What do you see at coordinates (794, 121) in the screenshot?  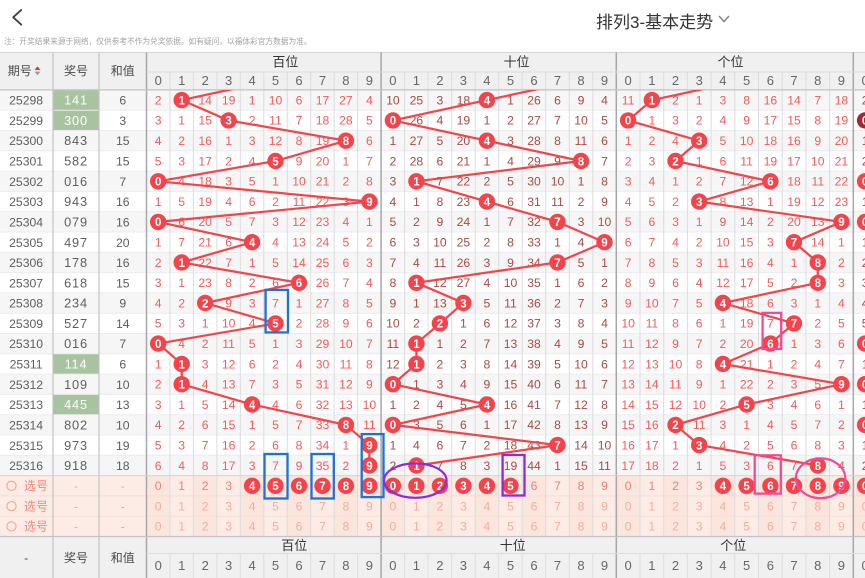 I see `svg-text: 15` at bounding box center [794, 121].